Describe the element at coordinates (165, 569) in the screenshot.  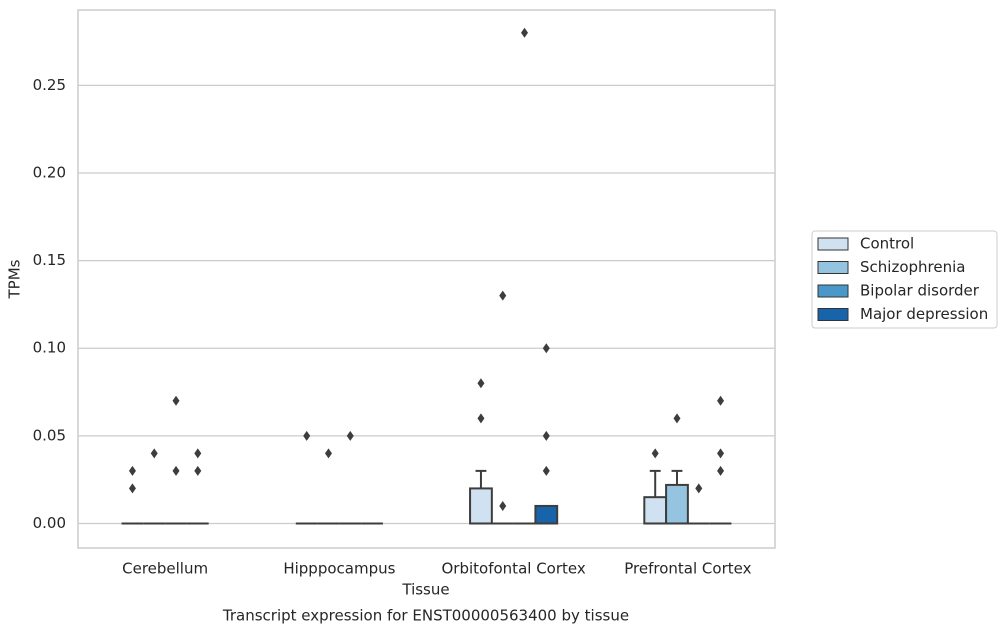
I see `x-tick-label: Cerebellum` at that location.